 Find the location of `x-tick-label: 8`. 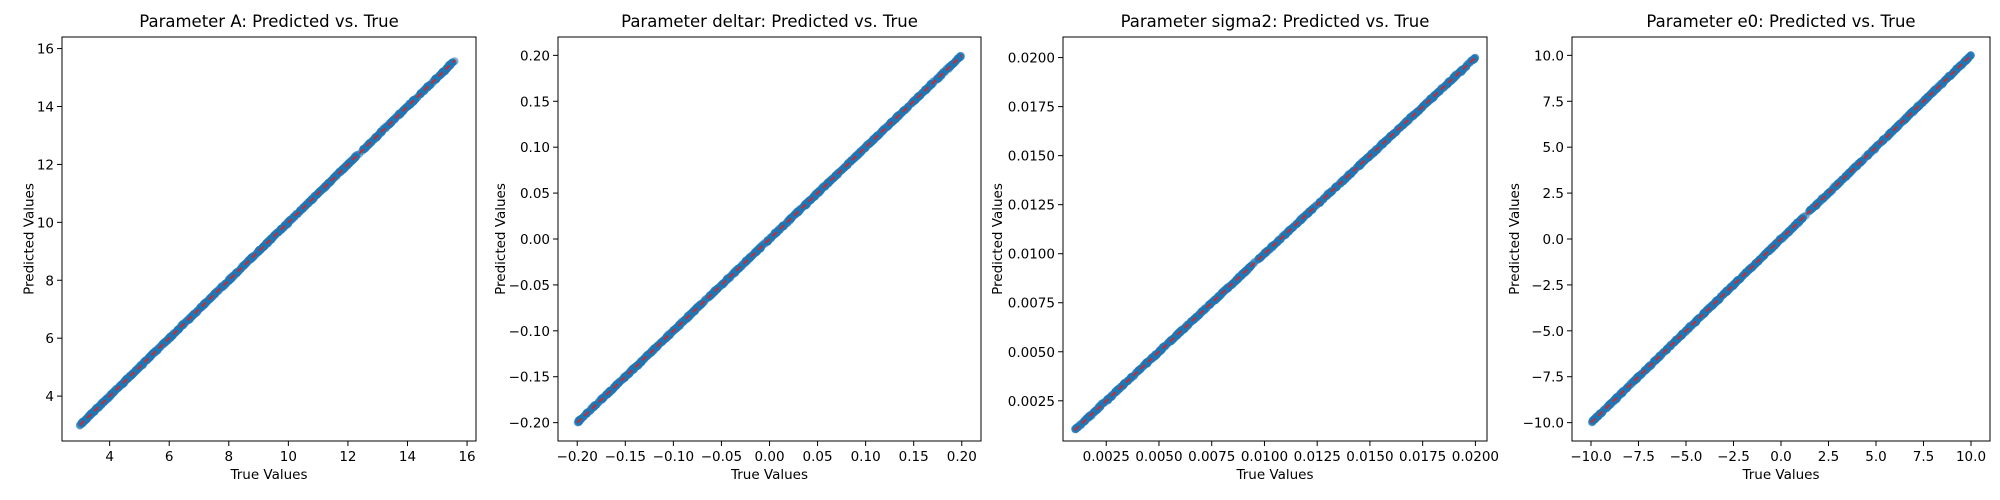

x-tick-label: 8 is located at coordinates (228, 457).